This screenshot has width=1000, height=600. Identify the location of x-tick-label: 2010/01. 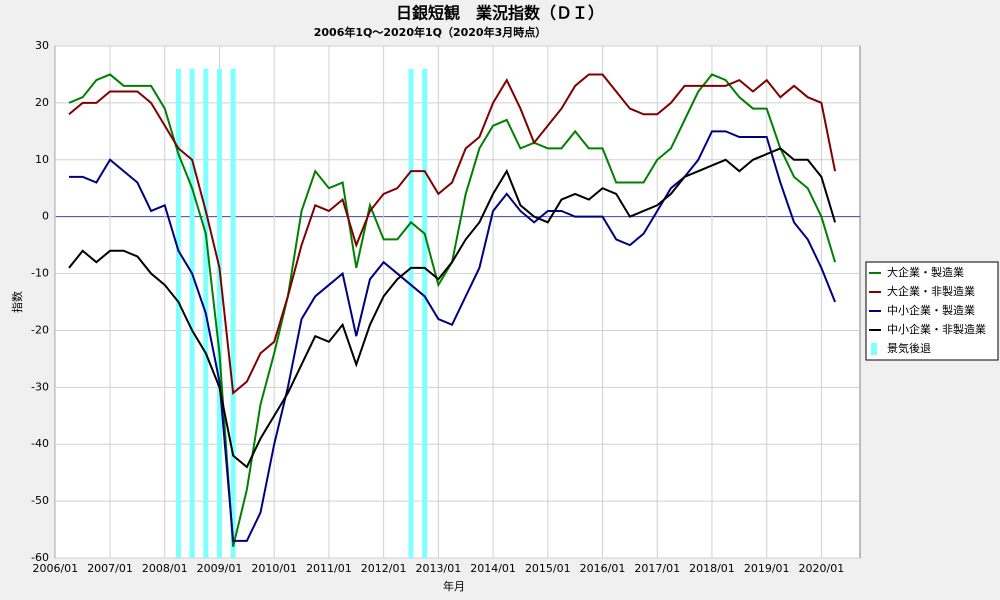
(274, 568).